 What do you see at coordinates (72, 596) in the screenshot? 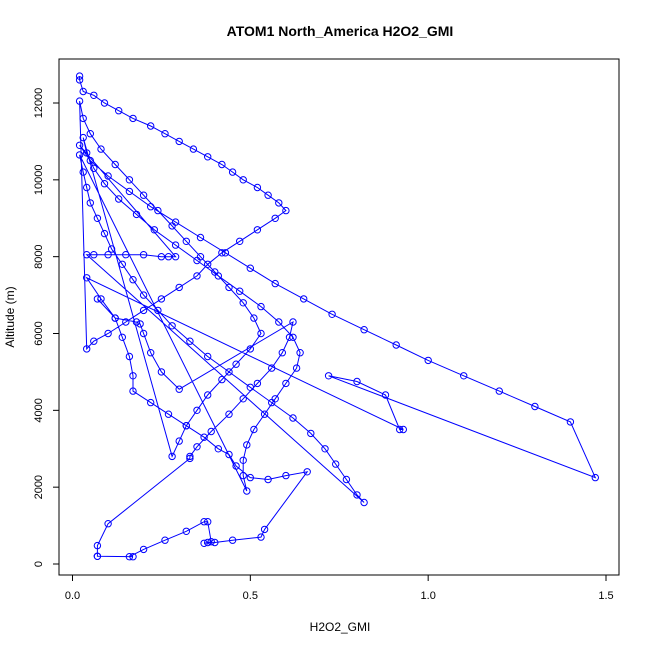
I see `x-tick-label: 0.0` at bounding box center [72, 596].